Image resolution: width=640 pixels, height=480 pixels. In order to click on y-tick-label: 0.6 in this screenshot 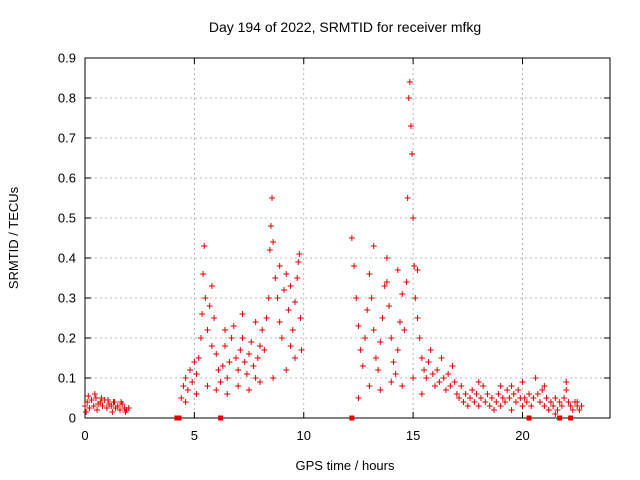, I will do `click(67, 178)`.